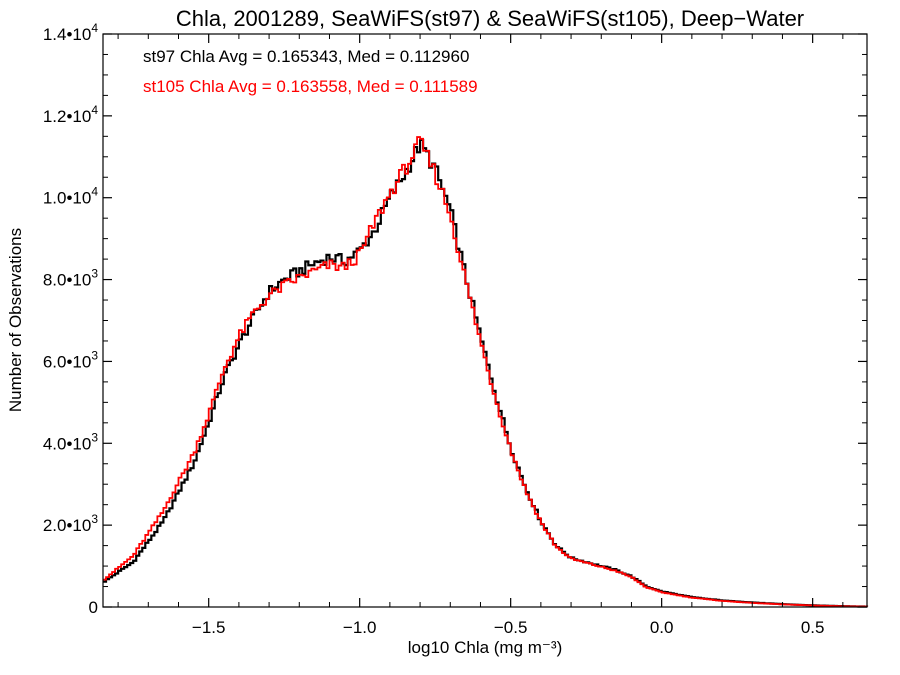 The width and height of the screenshot is (900, 675). Describe the element at coordinates (71, 523) in the screenshot. I see `y-tick-label: 2.0•103` at that location.